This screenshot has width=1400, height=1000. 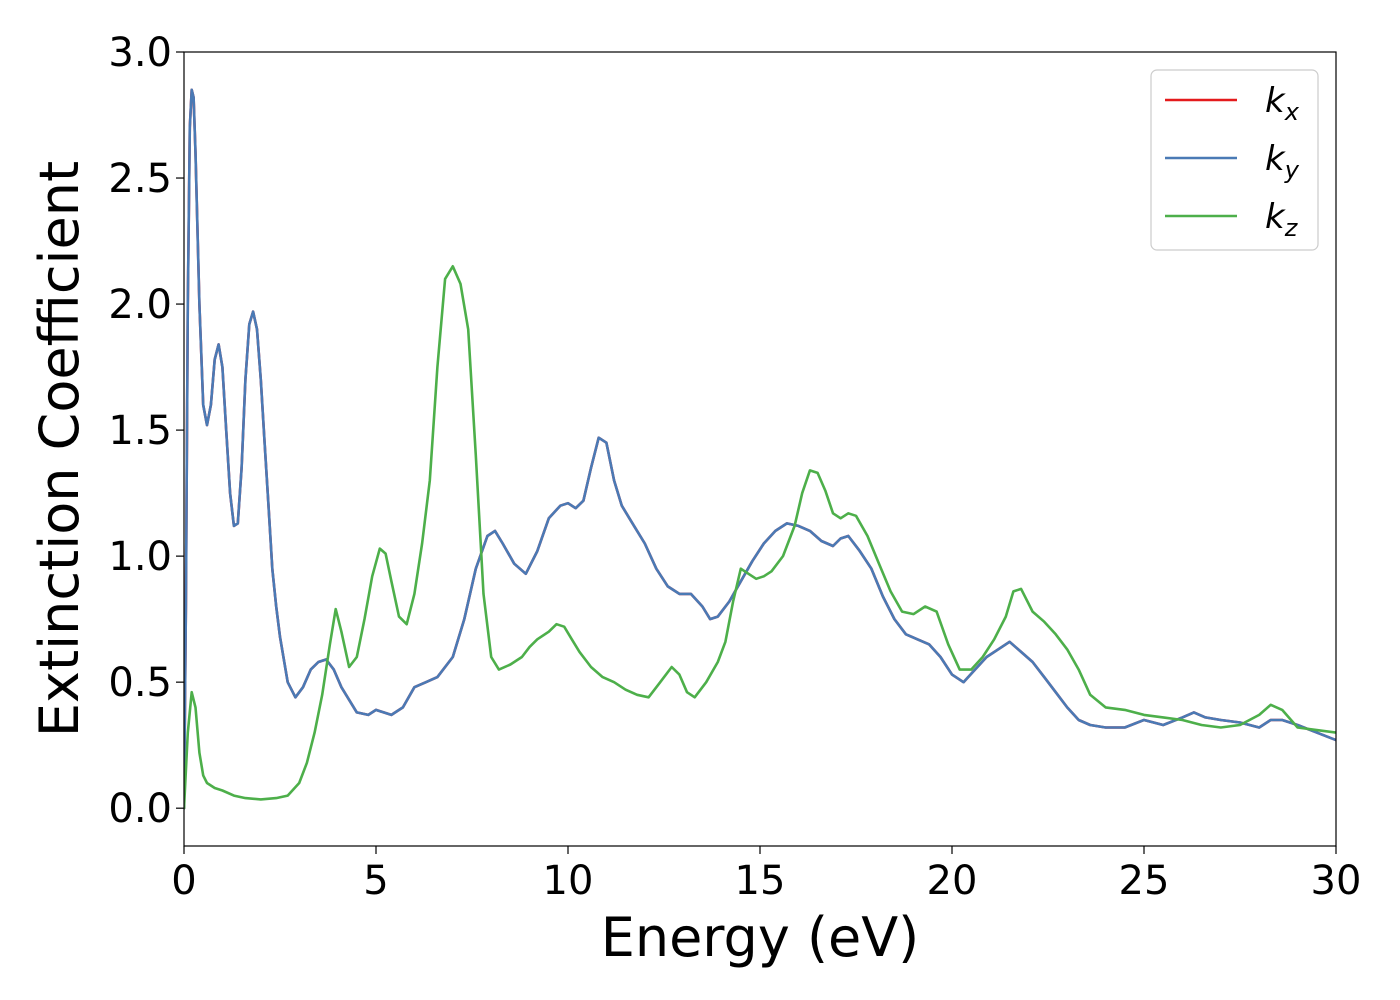 I want to click on legend-label-kz: kz, so click(x=1282, y=219).